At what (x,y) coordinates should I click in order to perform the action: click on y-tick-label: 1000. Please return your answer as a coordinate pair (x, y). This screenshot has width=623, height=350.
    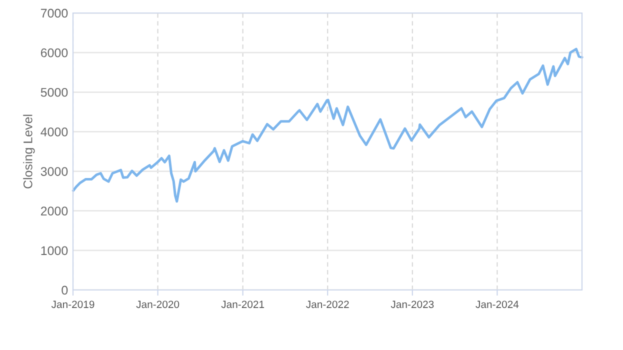
    Looking at the image, I should click on (54, 251).